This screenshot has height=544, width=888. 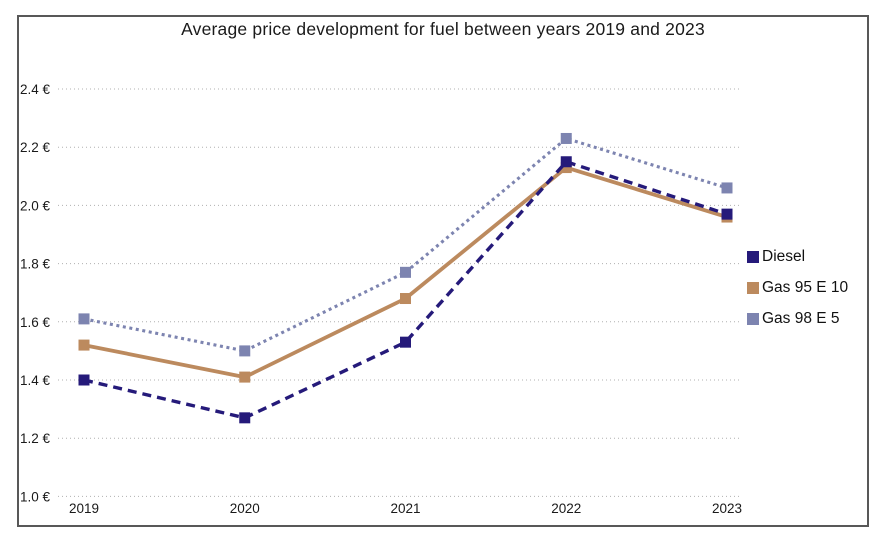 I want to click on x-tick-label: 2019, so click(x=84, y=508).